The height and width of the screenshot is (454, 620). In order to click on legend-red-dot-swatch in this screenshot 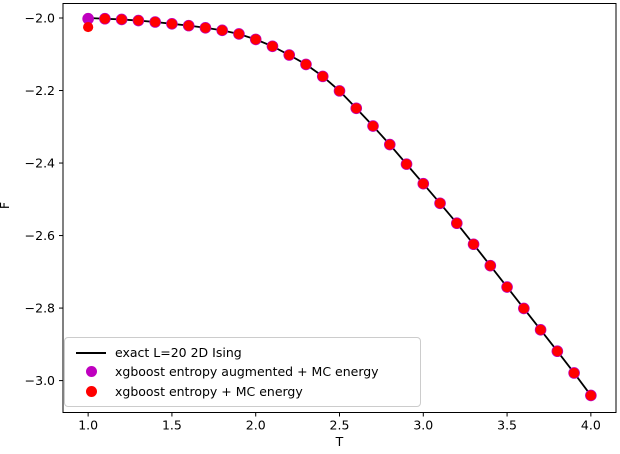, I will do `click(91, 391)`.